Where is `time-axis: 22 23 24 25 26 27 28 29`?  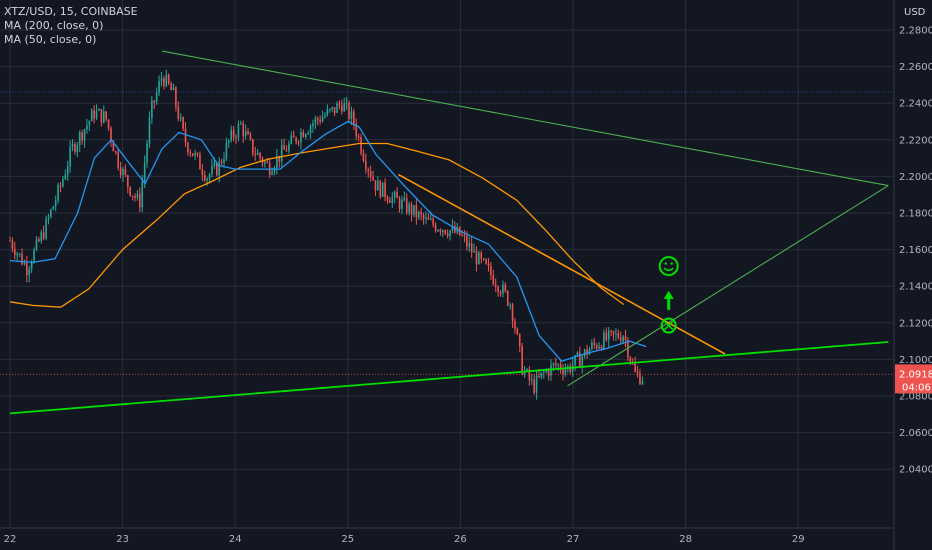 time-axis: 22 23 24 25 26 27 28 29 is located at coordinates (447, 536).